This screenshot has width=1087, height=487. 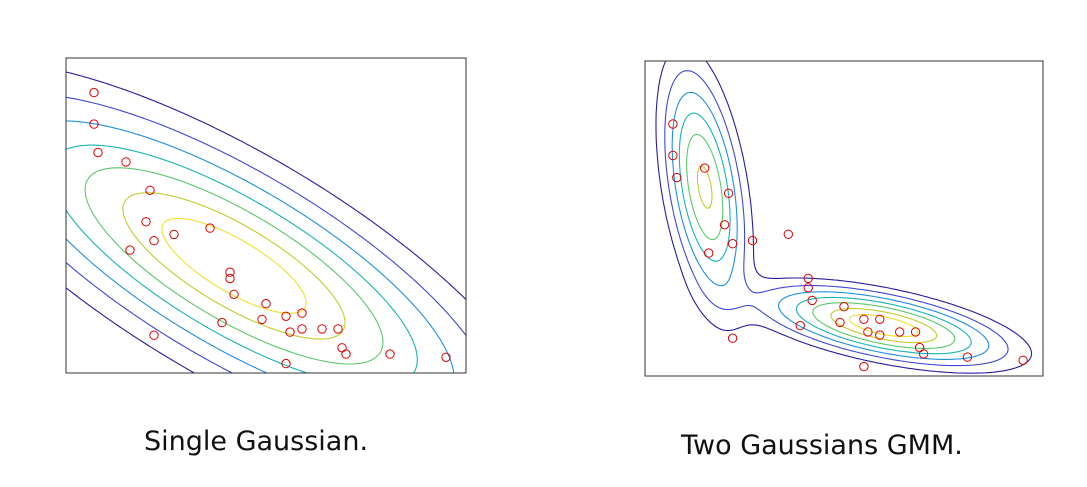 What do you see at coordinates (822, 445) in the screenshot?
I see `gmm-caption: Two Gaussians GMM.` at bounding box center [822, 445].